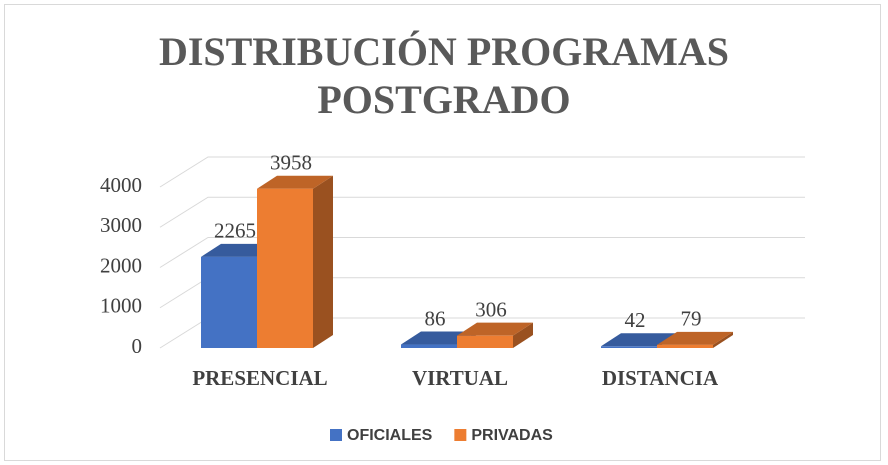 This screenshot has width=888, height=465. Describe the element at coordinates (121, 225) in the screenshot. I see `y-tick-label: 3000` at that location.